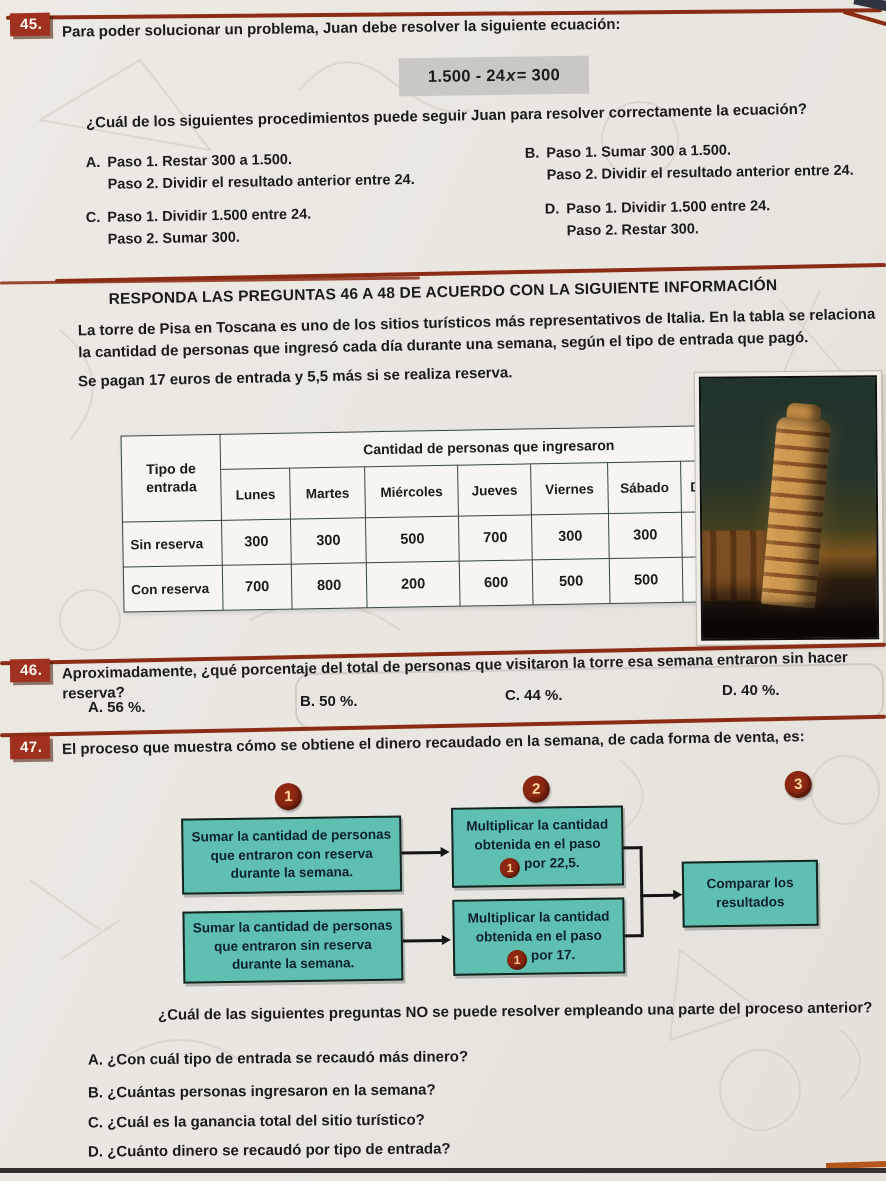 The height and width of the screenshot is (1181, 886). What do you see at coordinates (551, 862) in the screenshot?
I see `flow-text: por 22,5.` at bounding box center [551, 862].